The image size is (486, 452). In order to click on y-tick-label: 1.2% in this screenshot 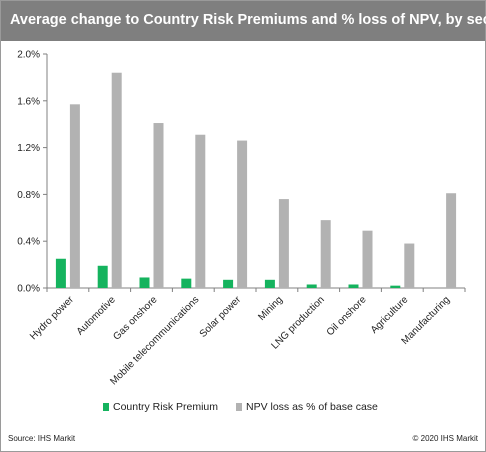, I will do `click(28, 148)`.